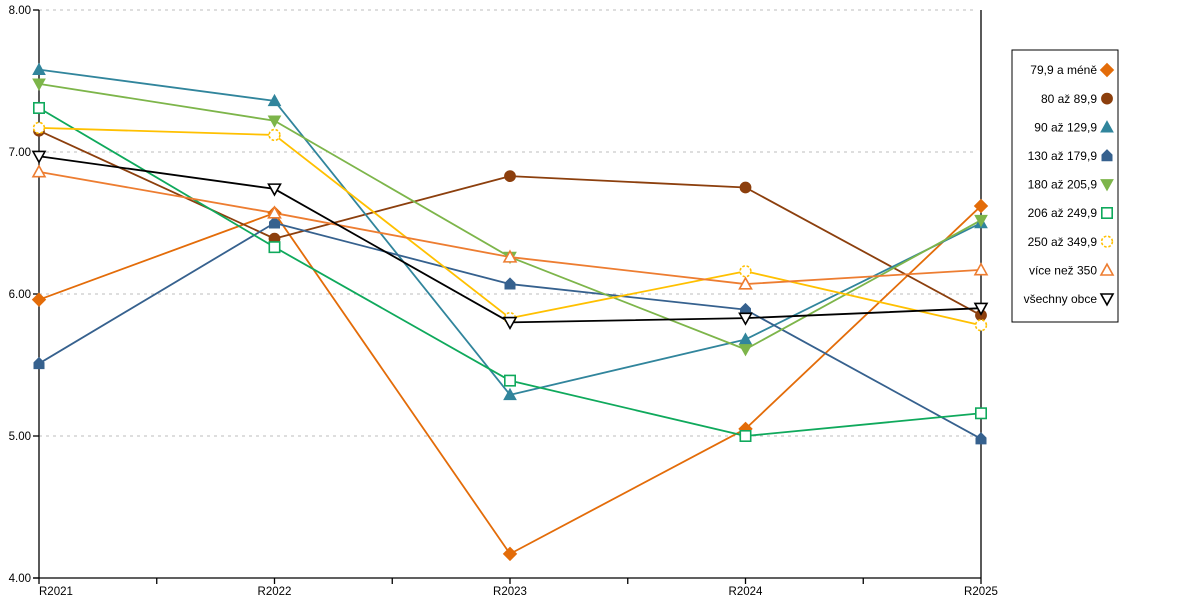 The width and height of the screenshot is (1200, 605). Describe the element at coordinates (20, 579) in the screenshot. I see `y-tick-label: 4.00` at that location.